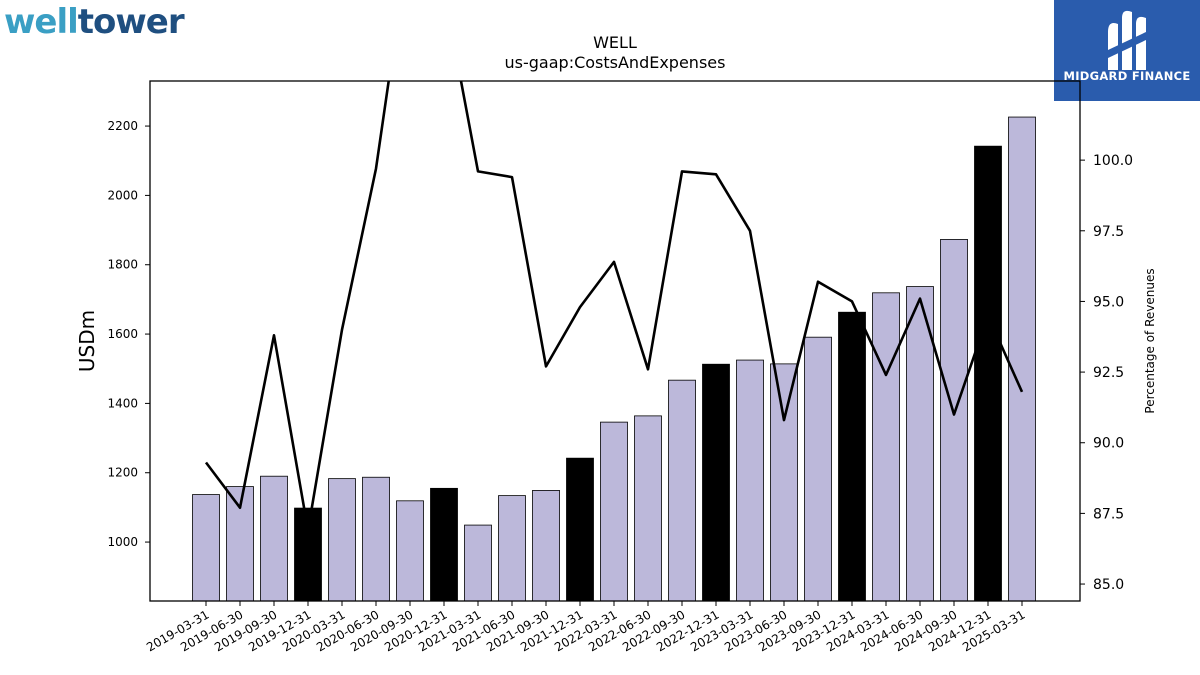  What do you see at coordinates (1108, 444) in the screenshot?
I see `y2-tick-90.0: 90.0` at bounding box center [1108, 444].